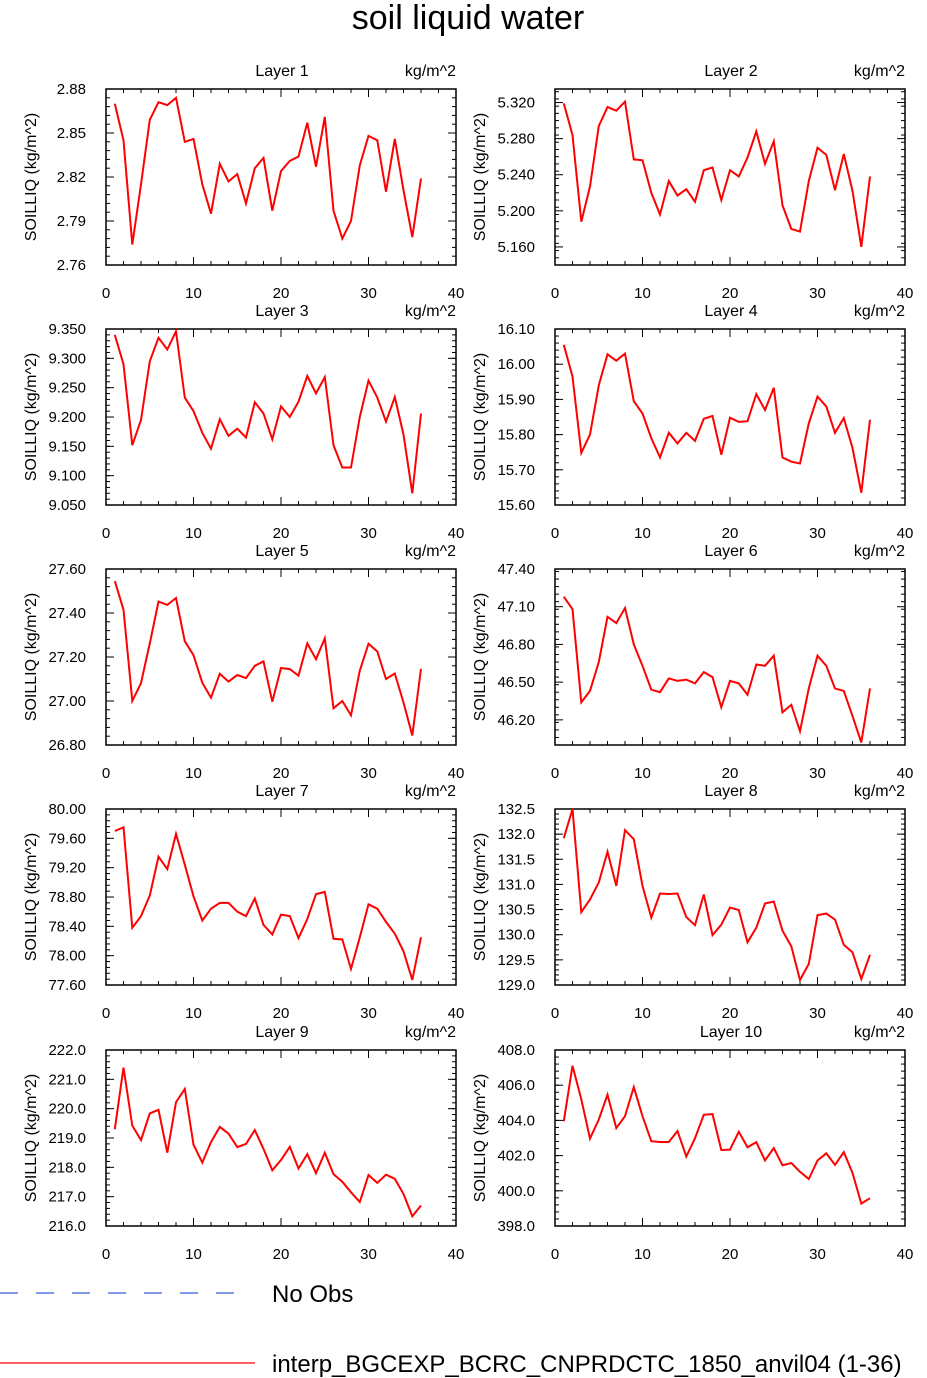  I want to click on panel-title: Layer 5, so click(281, 551).